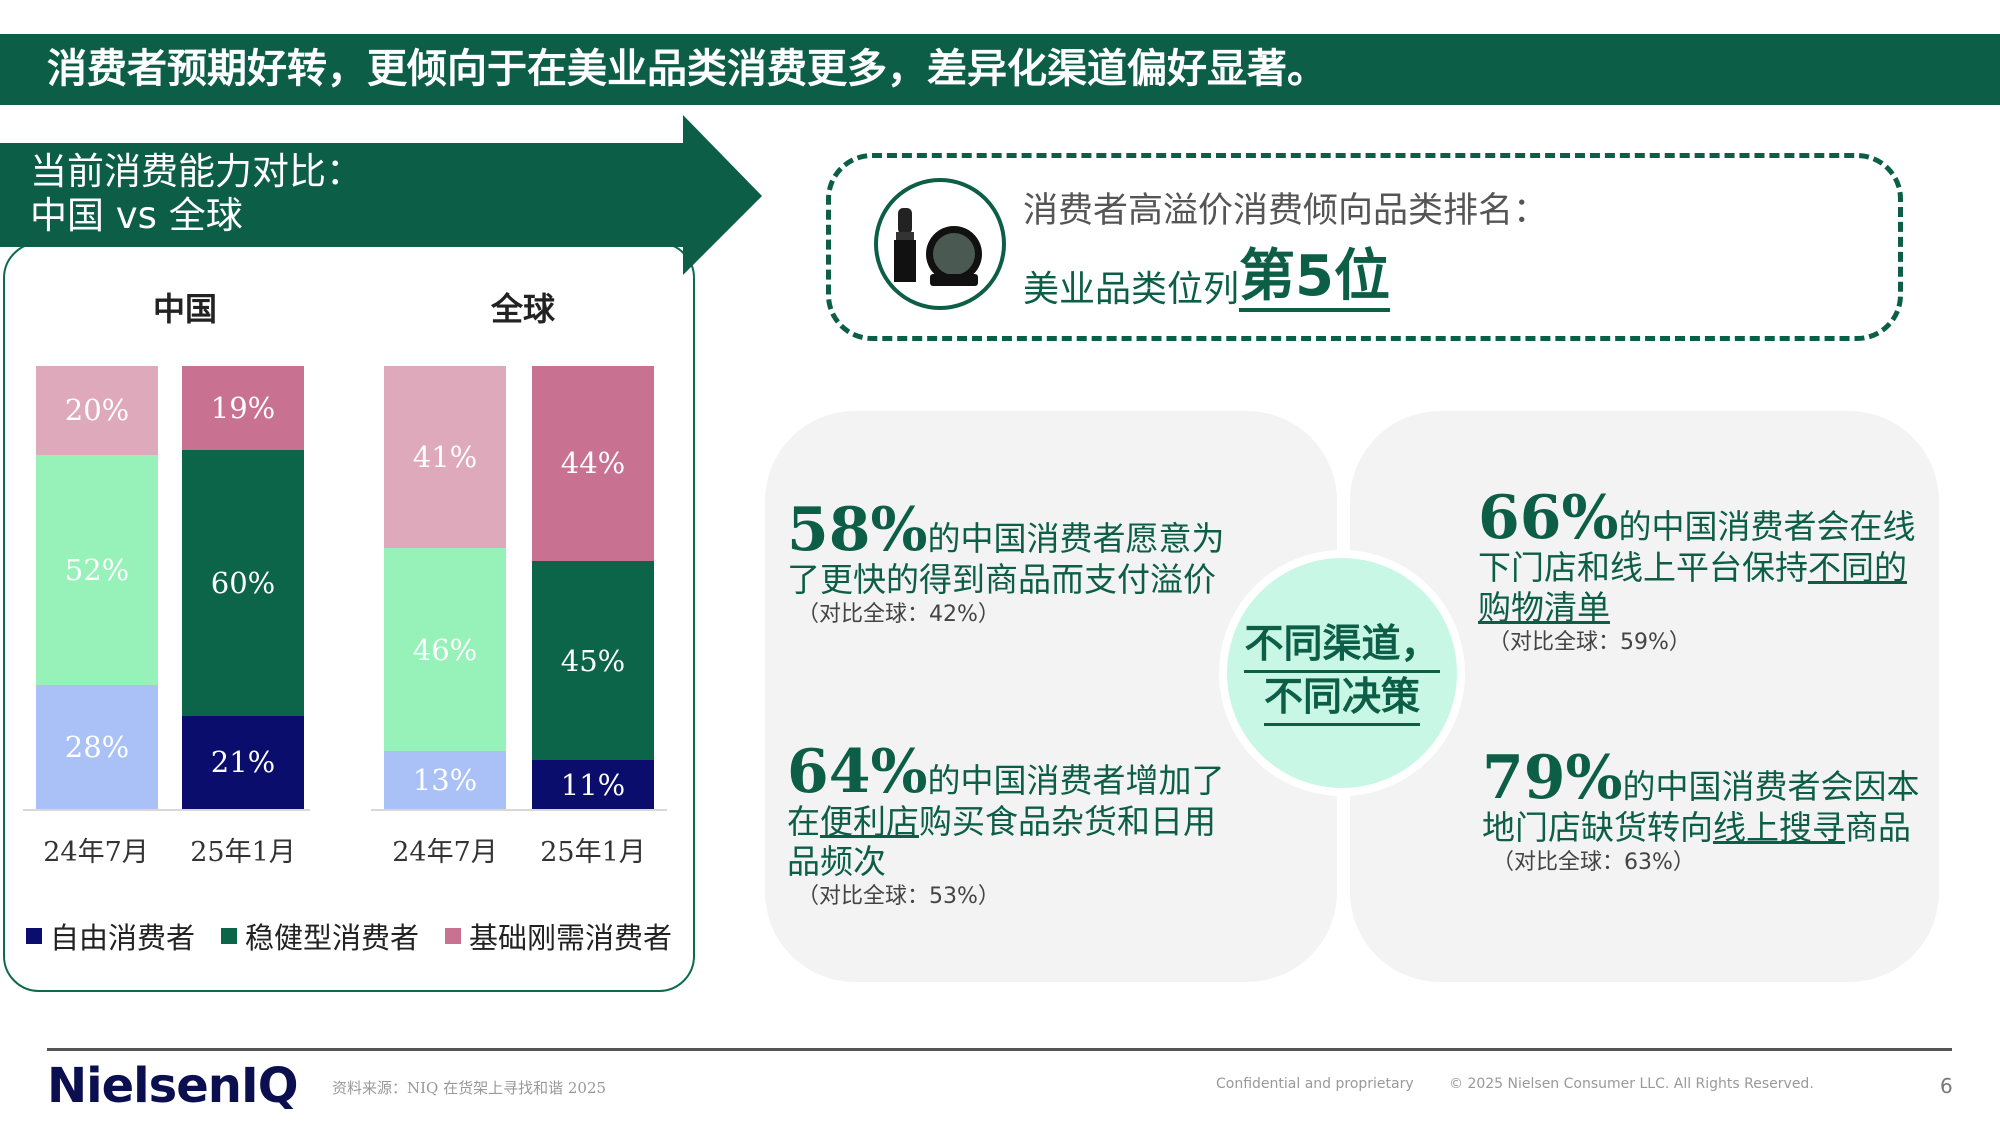 The width and height of the screenshot is (2000, 1125). I want to click on stat-highlight: 购物清单, so click(1544, 607).